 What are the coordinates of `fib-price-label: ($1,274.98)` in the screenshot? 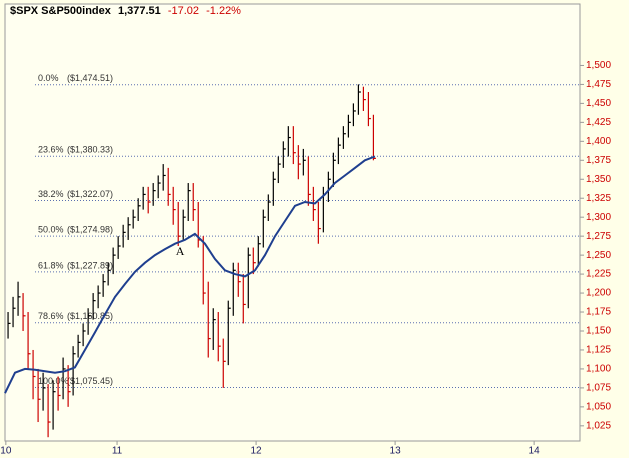 It's located at (90, 230).